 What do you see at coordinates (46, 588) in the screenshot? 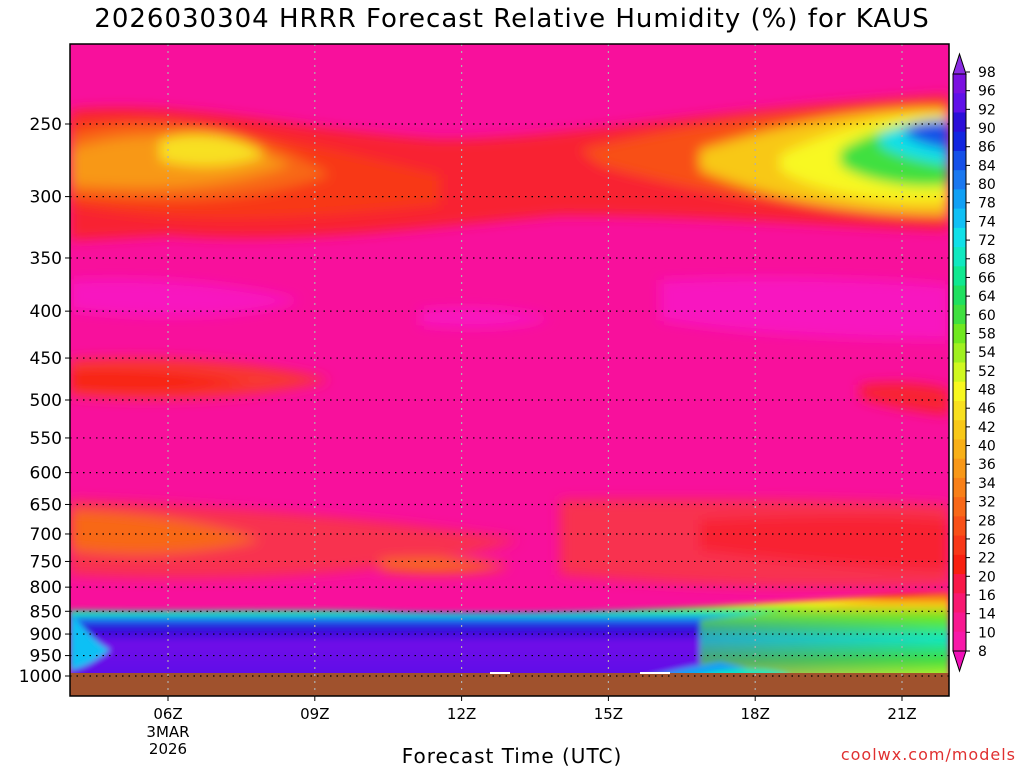
I see `y-tick-label: 800` at bounding box center [46, 588].